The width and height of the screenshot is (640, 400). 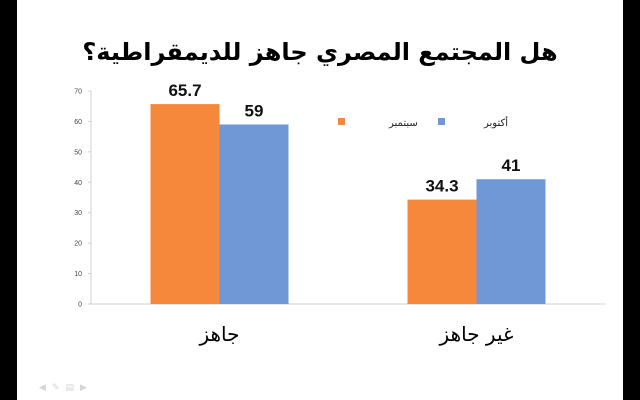 I want to click on y-tick-label: 40, so click(x=78, y=183).